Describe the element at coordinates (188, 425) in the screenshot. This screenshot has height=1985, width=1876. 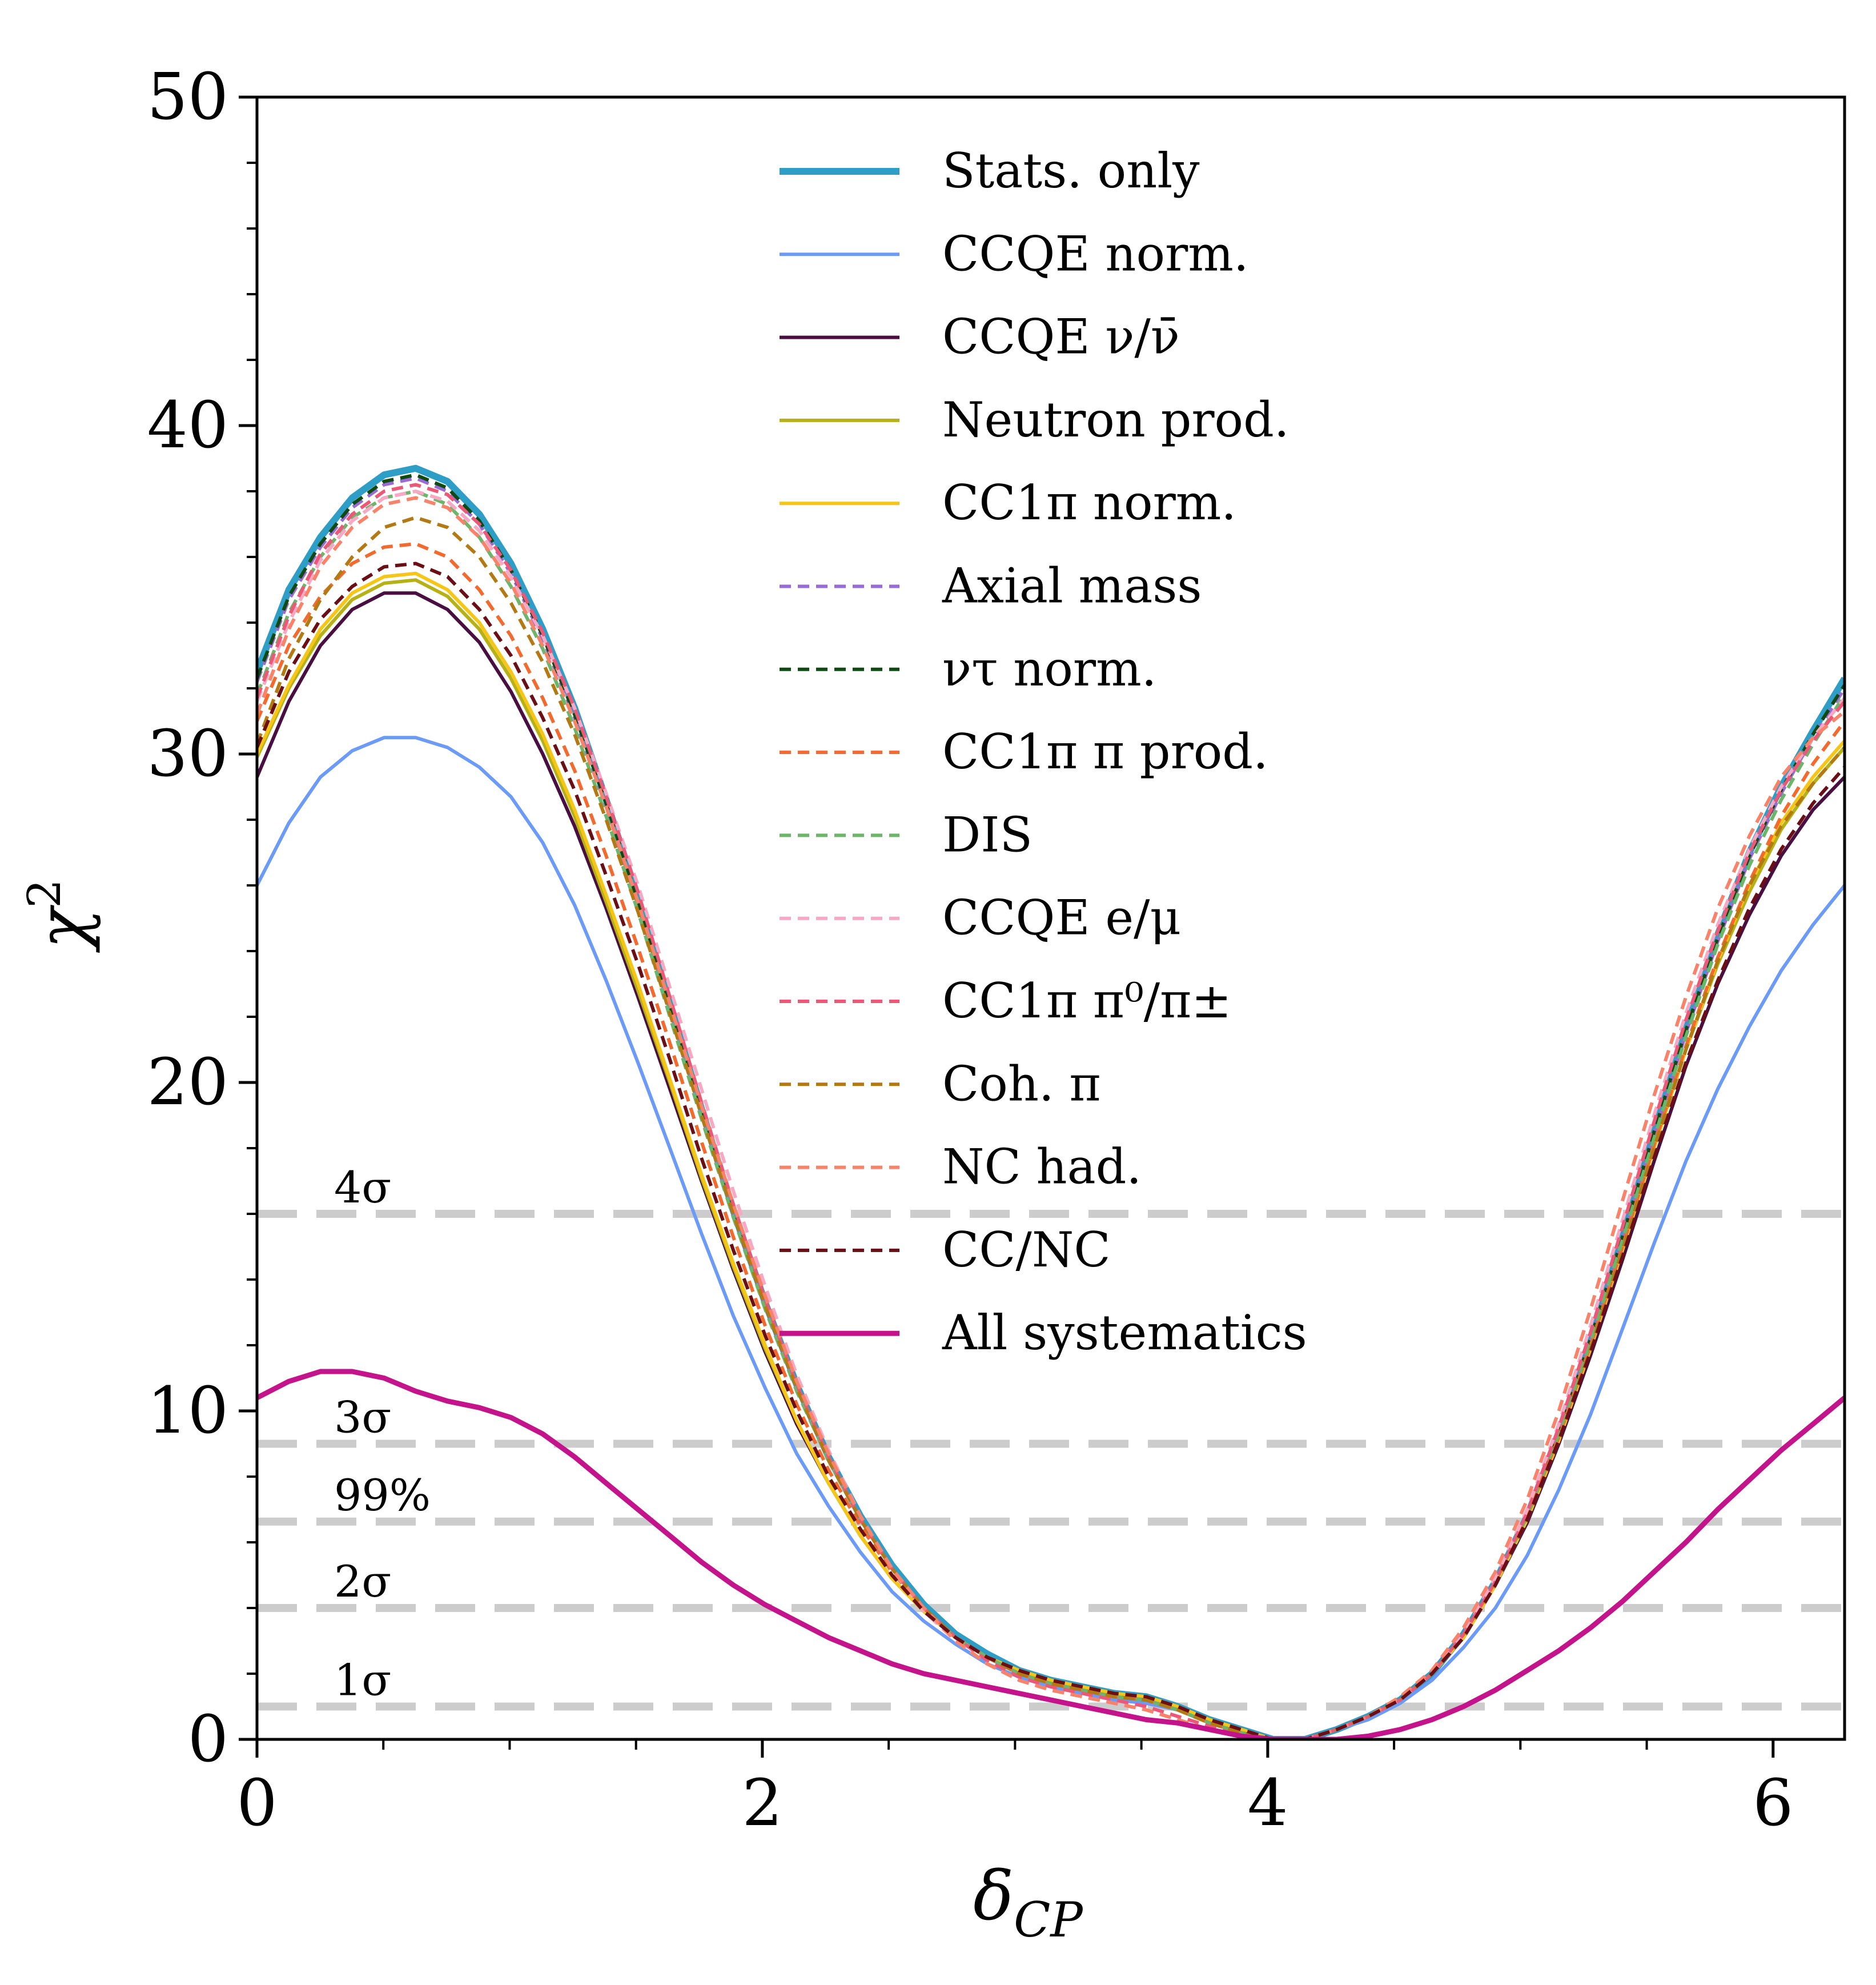
I see `y-tick-label-4: 40` at that location.